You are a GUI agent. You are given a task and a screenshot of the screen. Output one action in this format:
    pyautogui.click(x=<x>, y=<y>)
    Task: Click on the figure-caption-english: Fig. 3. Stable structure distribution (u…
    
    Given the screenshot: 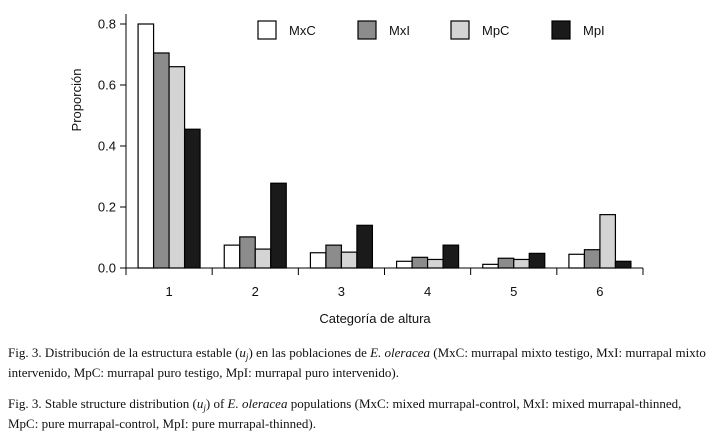 What is the action you would take?
    pyautogui.click(x=358, y=414)
    